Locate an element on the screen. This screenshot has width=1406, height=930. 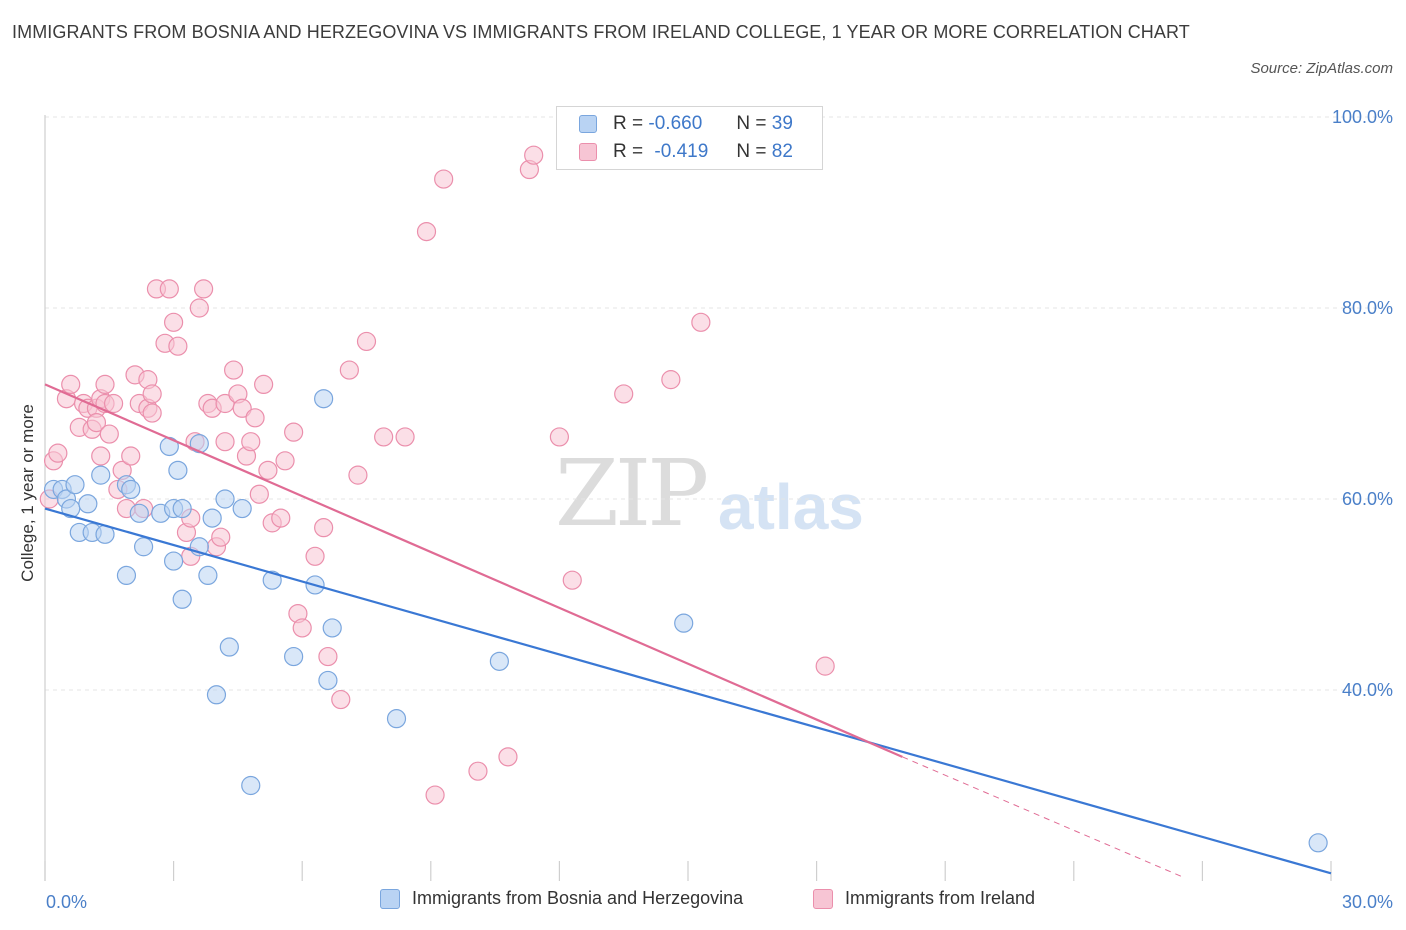
legend-item-ireland: Immigrants from Ireland is located at coordinates (924, 898).